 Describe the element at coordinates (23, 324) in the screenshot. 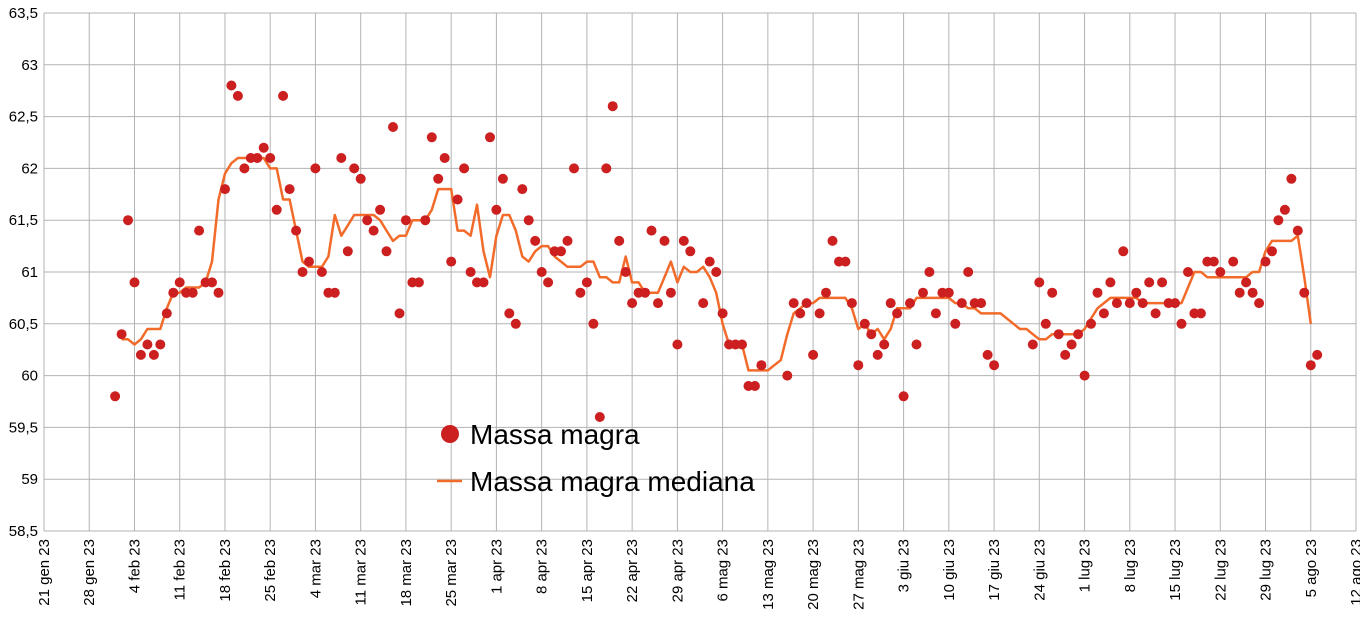

I see `y-tick-label: 60,5` at that location.